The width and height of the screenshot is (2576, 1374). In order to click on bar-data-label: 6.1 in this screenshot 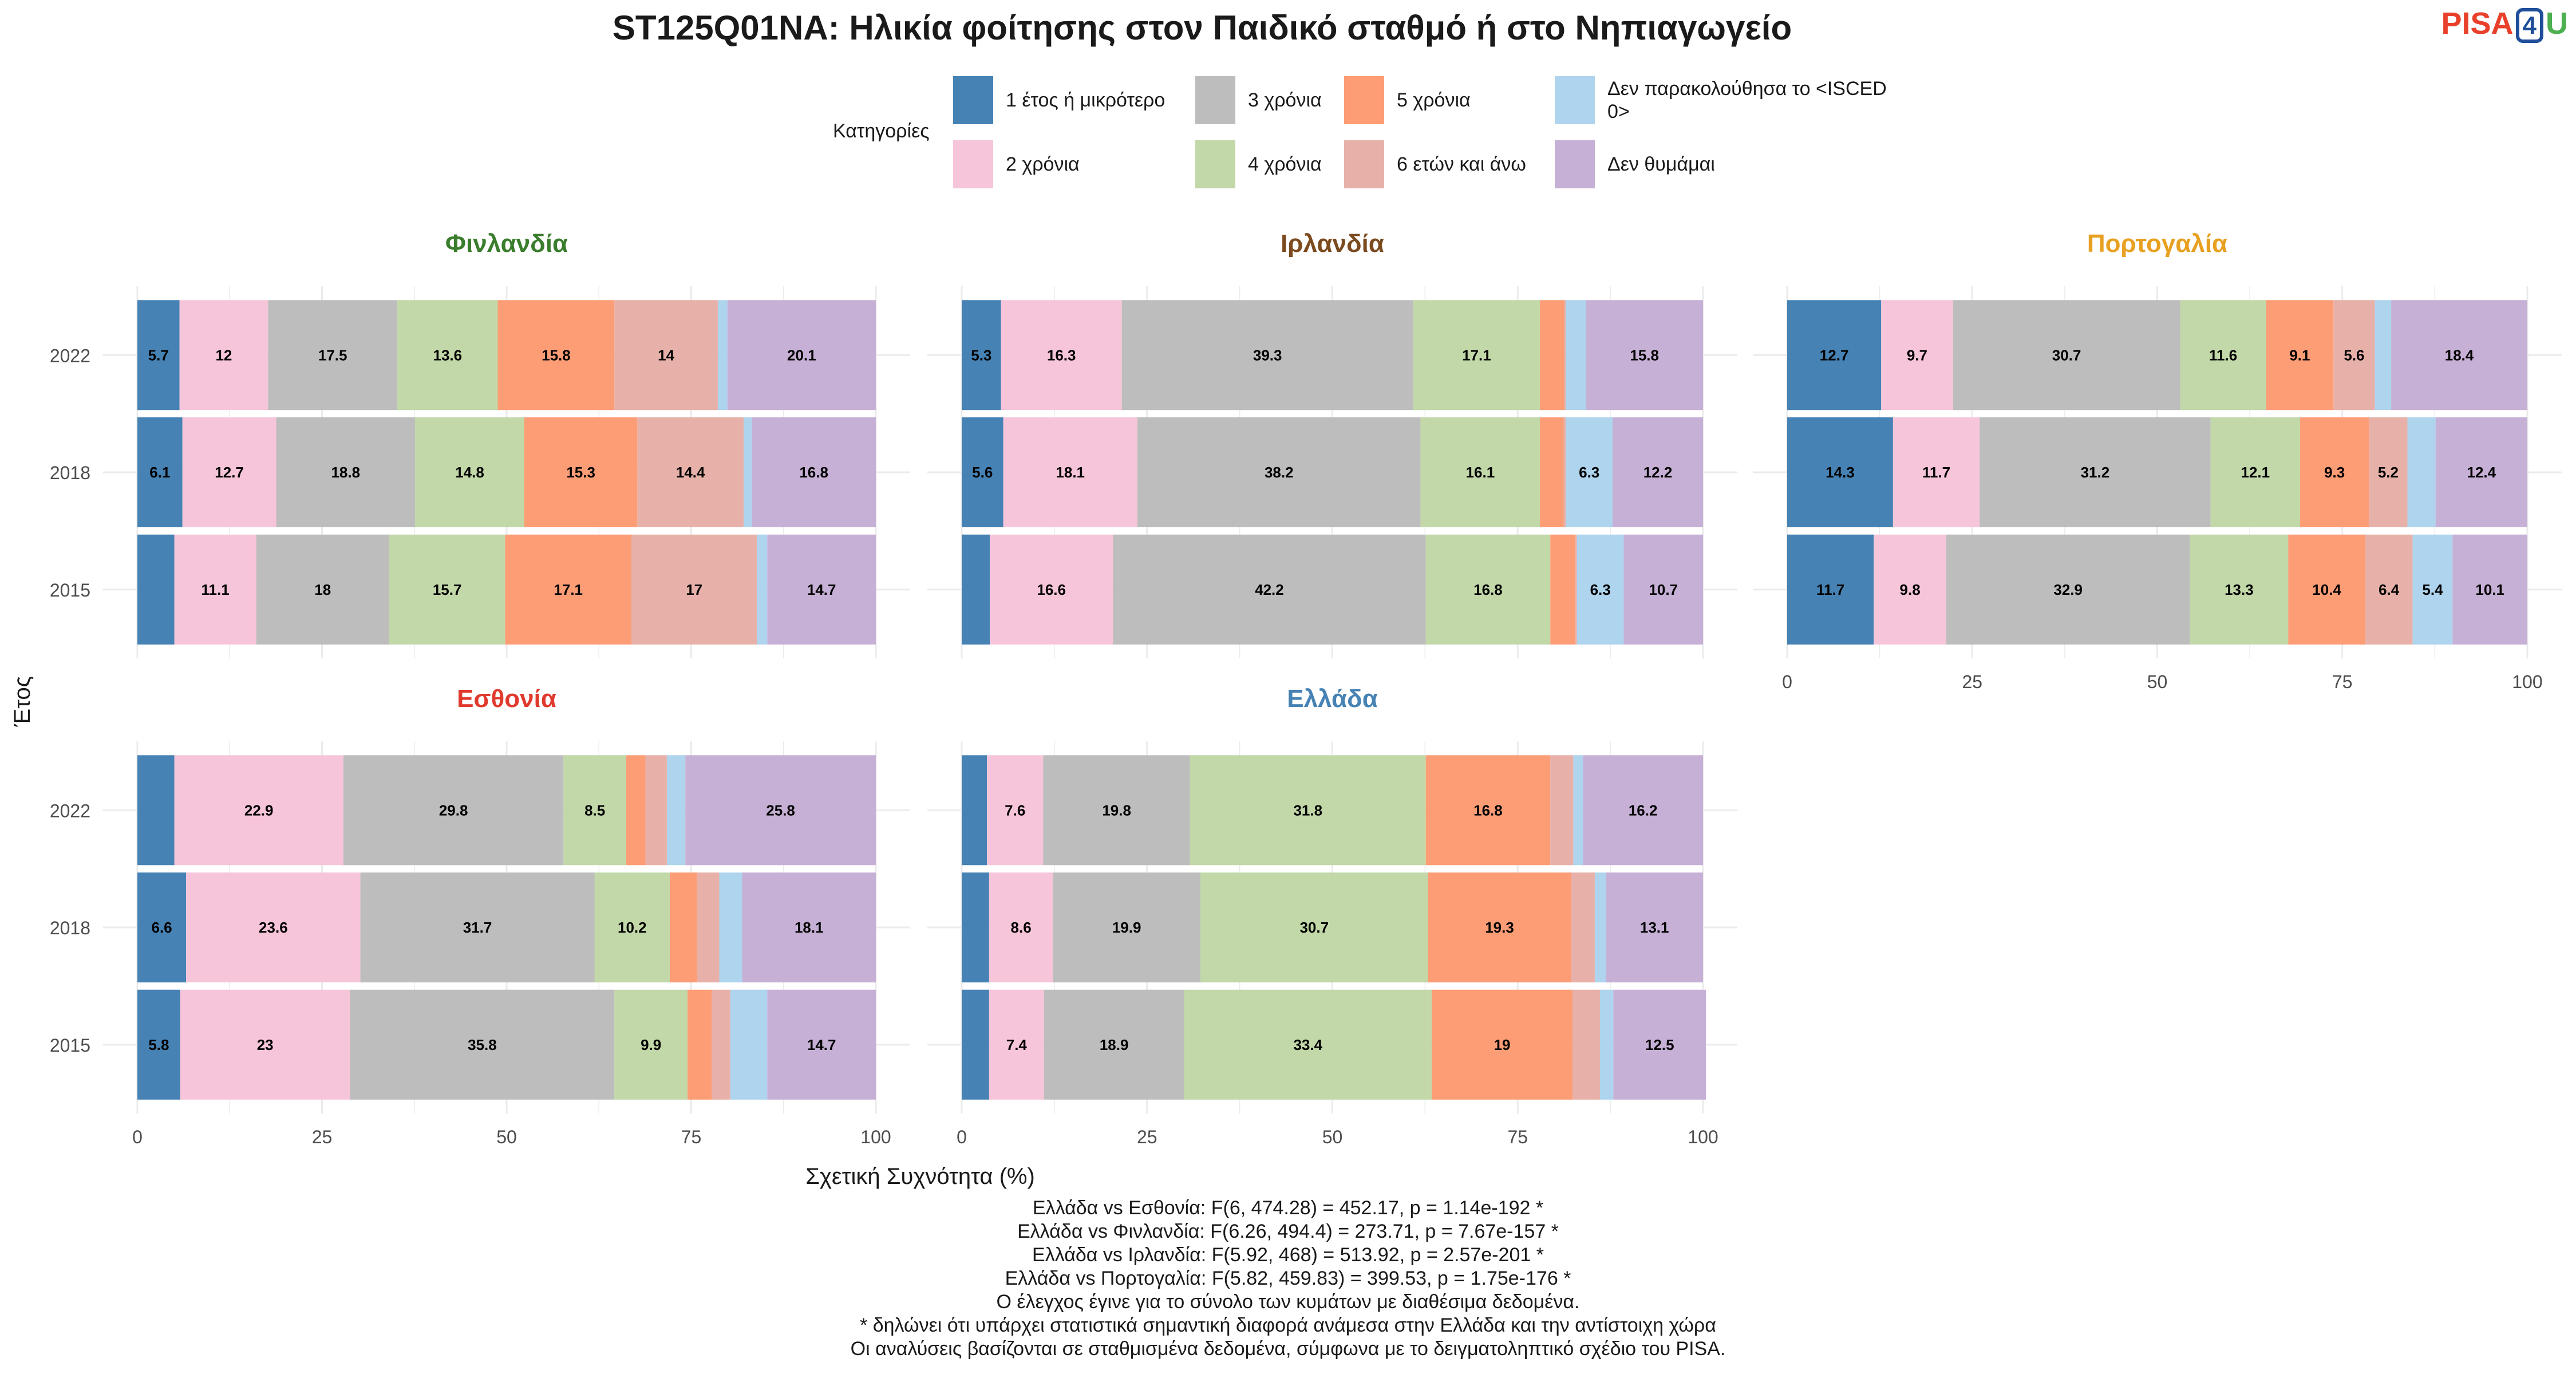, I will do `click(159, 473)`.